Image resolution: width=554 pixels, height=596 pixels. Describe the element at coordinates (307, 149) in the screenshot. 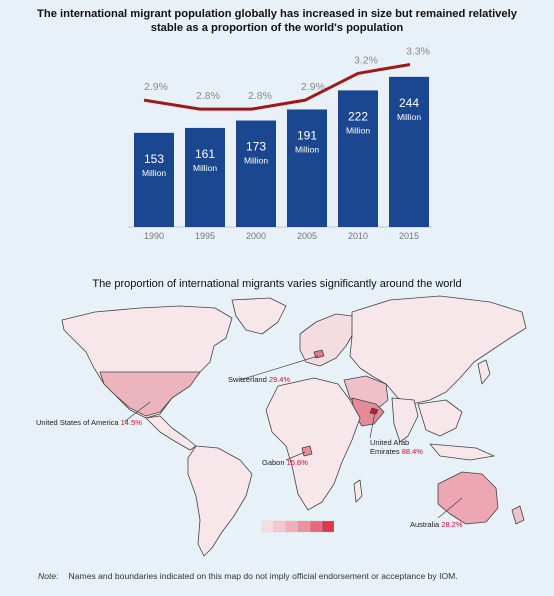

I see `bar-unit-label-2005: Million` at that location.